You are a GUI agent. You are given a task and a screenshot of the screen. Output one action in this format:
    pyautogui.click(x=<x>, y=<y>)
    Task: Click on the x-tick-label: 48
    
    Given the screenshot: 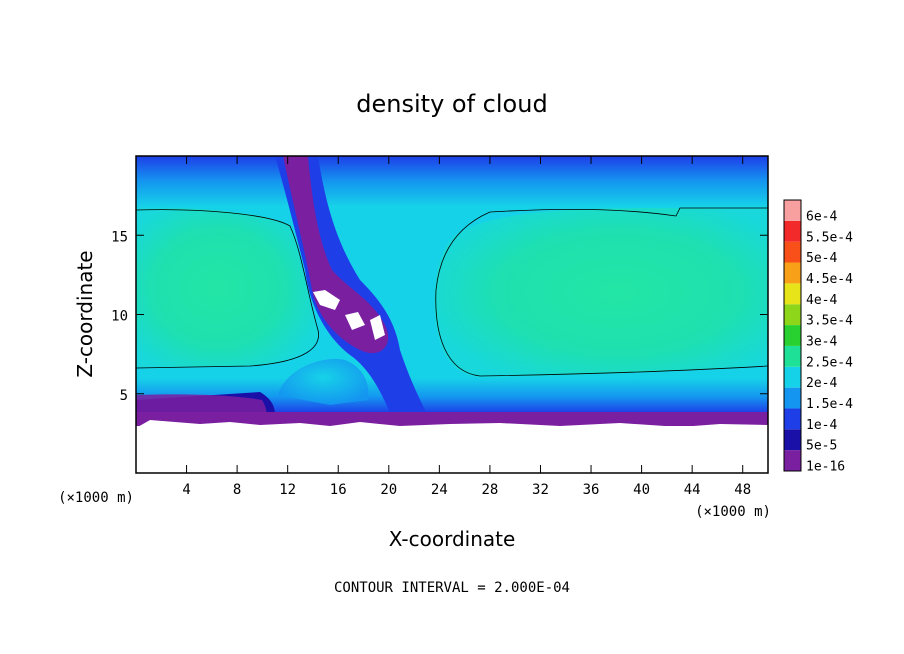 What is the action you would take?
    pyautogui.click(x=742, y=490)
    